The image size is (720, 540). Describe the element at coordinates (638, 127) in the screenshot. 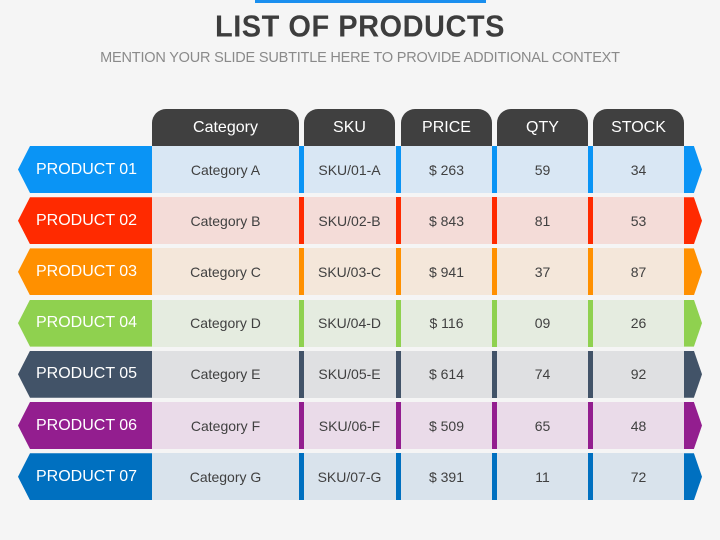

I see `column-header-stock: STOCK` at that location.